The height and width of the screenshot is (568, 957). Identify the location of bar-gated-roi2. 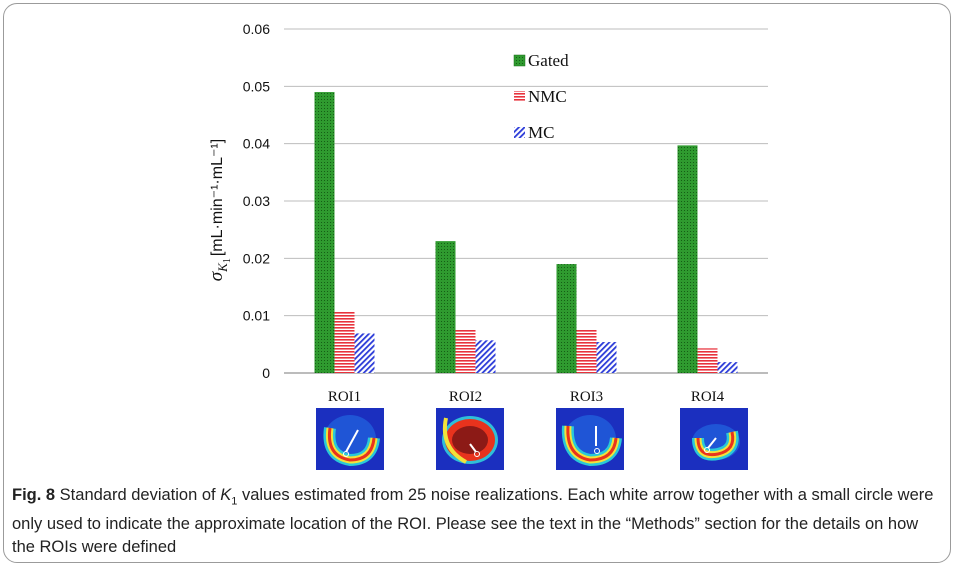
(445, 307).